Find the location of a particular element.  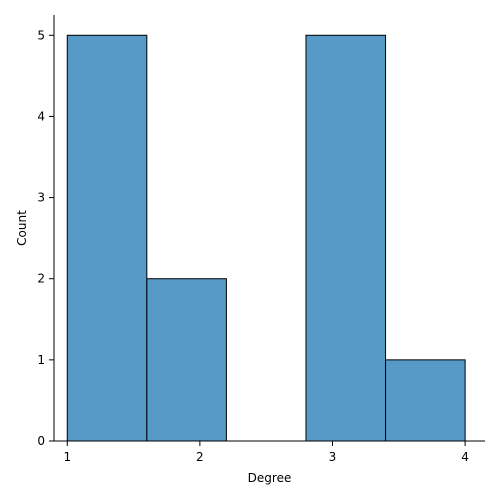

x-axis-label: Degree is located at coordinates (270, 478).